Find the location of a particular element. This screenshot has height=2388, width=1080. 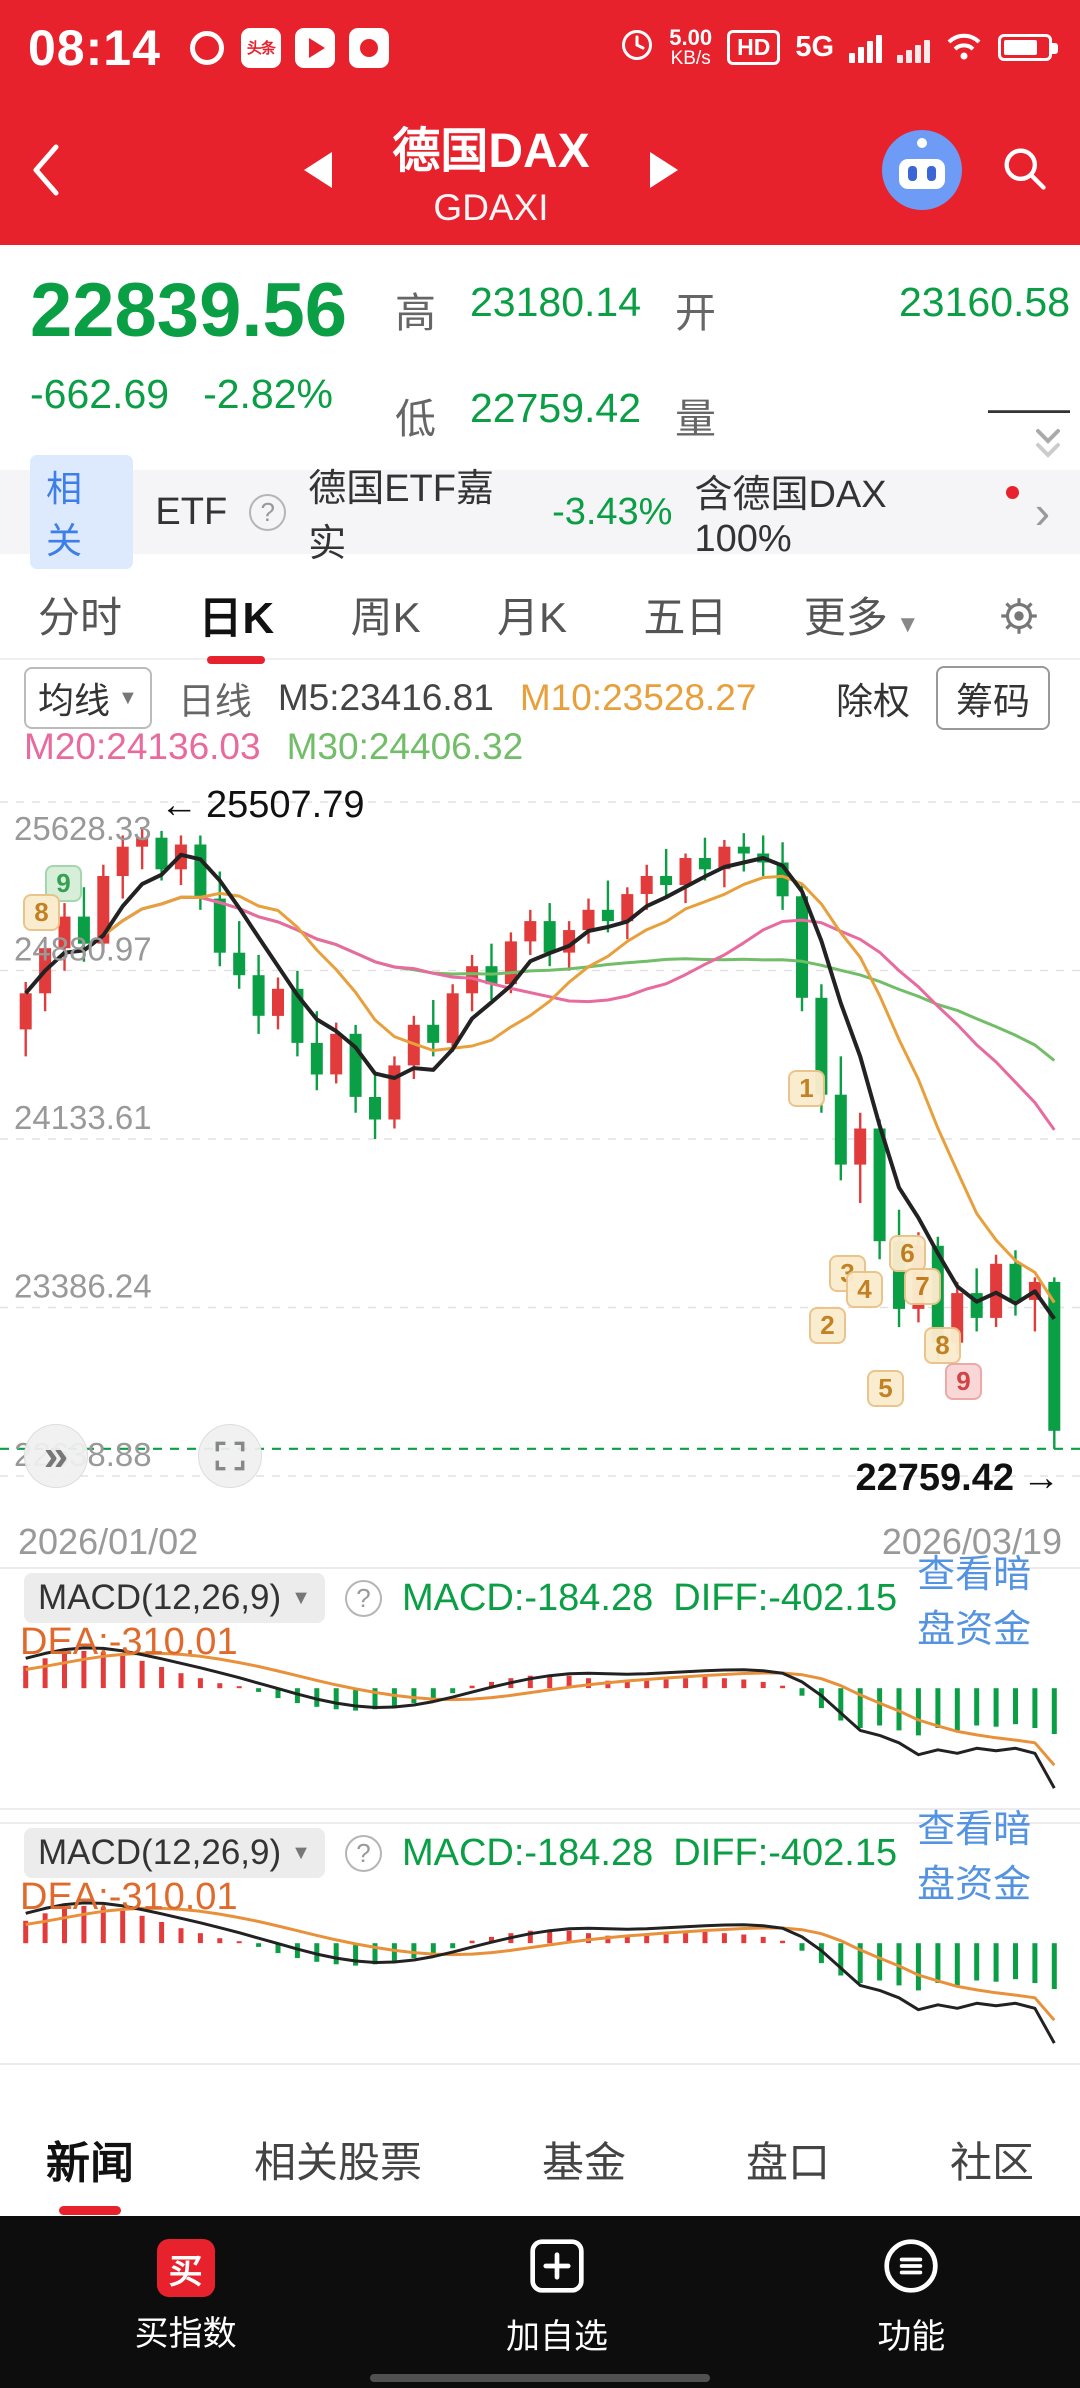

low-label: 低 is located at coordinates (415, 418).